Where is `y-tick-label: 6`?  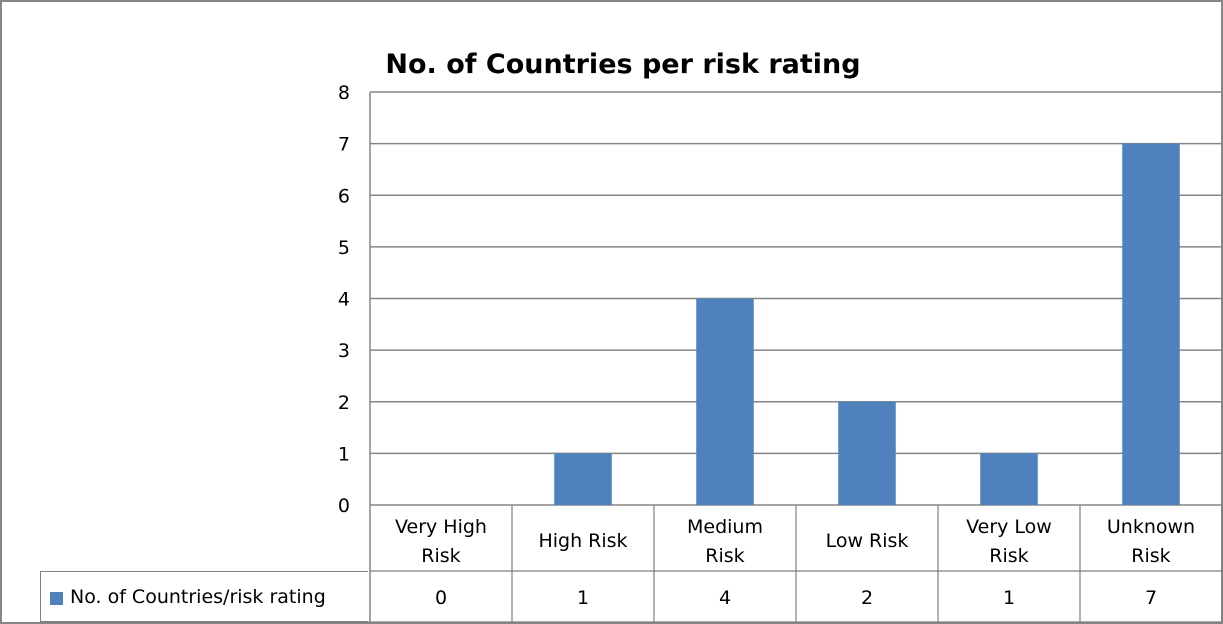
y-tick-label: 6 is located at coordinates (344, 196).